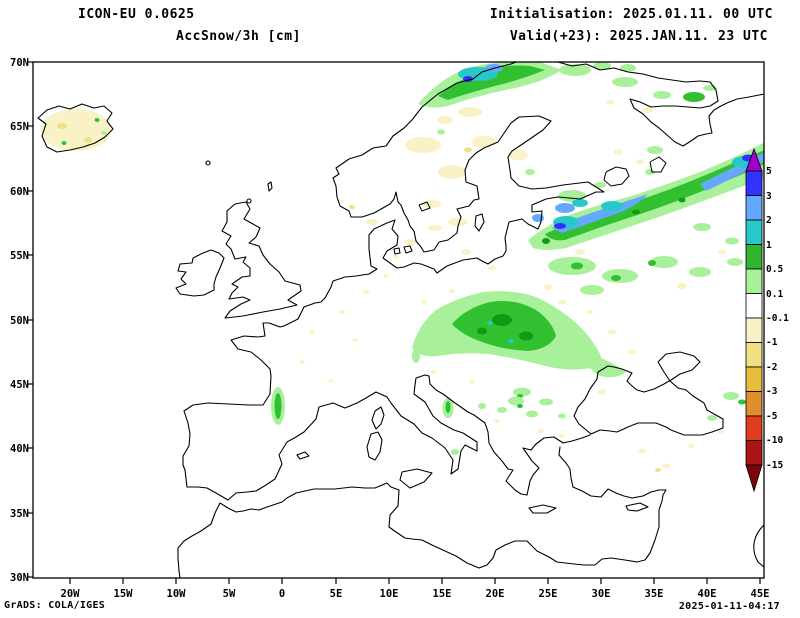  What do you see at coordinates (136, 14) in the screenshot?
I see `model-title: ICON-EU 0.0625` at bounding box center [136, 14].